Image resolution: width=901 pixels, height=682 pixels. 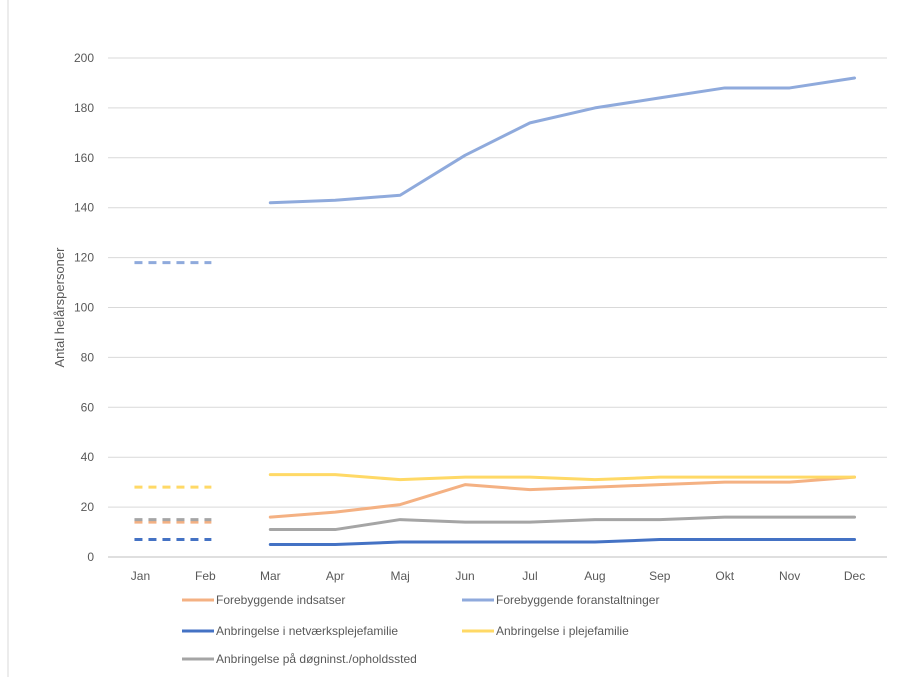 What do you see at coordinates (594, 576) in the screenshot?
I see `x-tick-label: Aug` at bounding box center [594, 576].